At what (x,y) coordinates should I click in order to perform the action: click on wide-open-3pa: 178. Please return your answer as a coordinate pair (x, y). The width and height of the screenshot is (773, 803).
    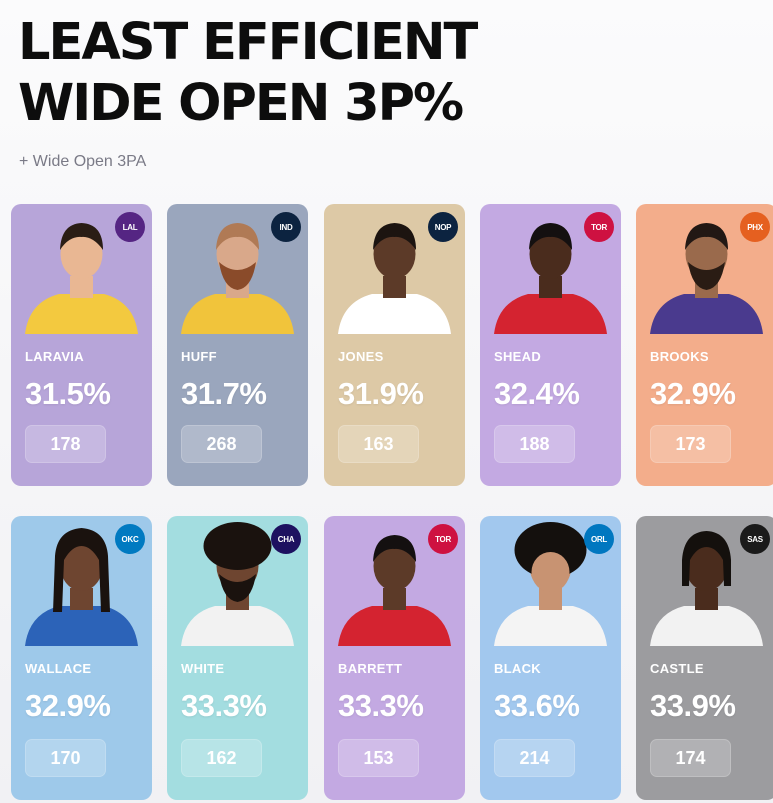
    Looking at the image, I should click on (65, 444).